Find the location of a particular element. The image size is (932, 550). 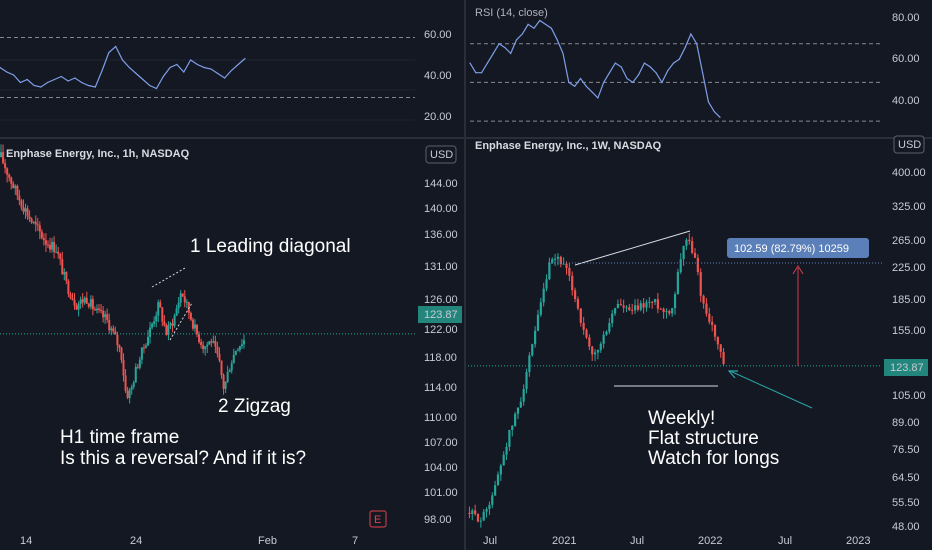

svg-text: 76.50 is located at coordinates (906, 450).